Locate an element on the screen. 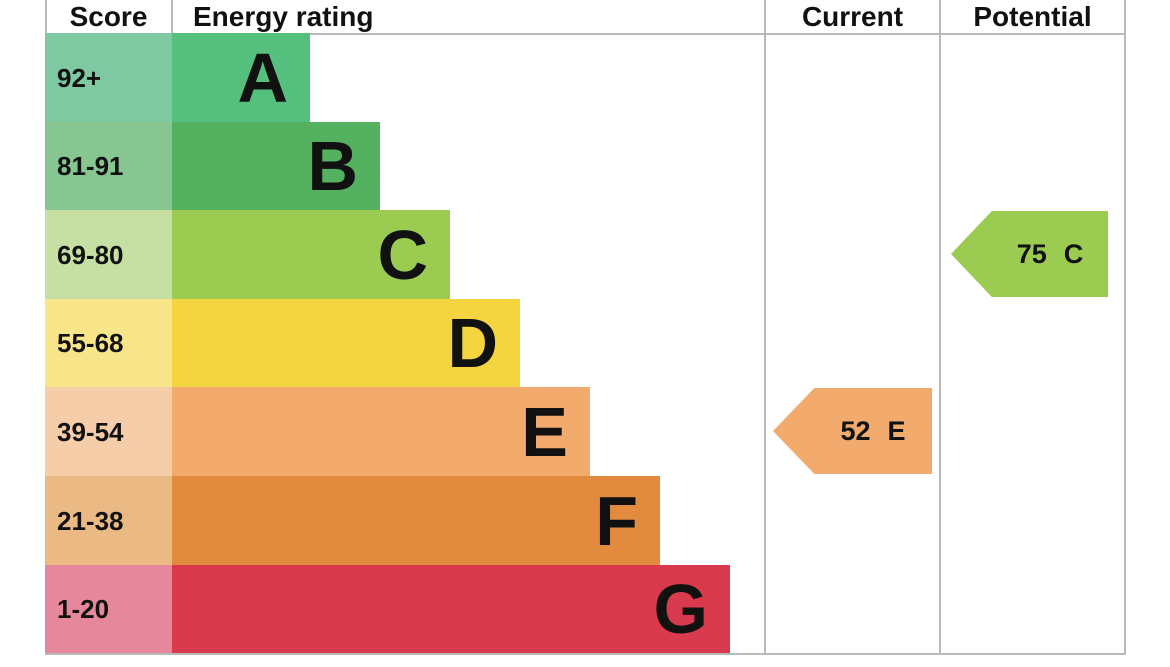 The width and height of the screenshot is (1170, 667). current-value: 52 is located at coordinates (855, 430).